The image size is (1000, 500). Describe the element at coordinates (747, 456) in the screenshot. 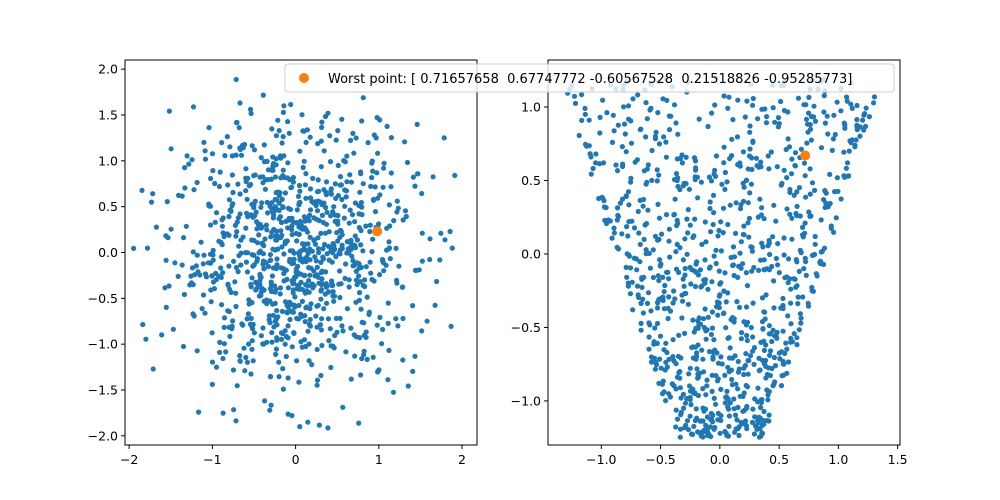

I see `right-x-axis-ticks: −1.0 −0.5 0.0 0.5 1.0 1.5` at that location.